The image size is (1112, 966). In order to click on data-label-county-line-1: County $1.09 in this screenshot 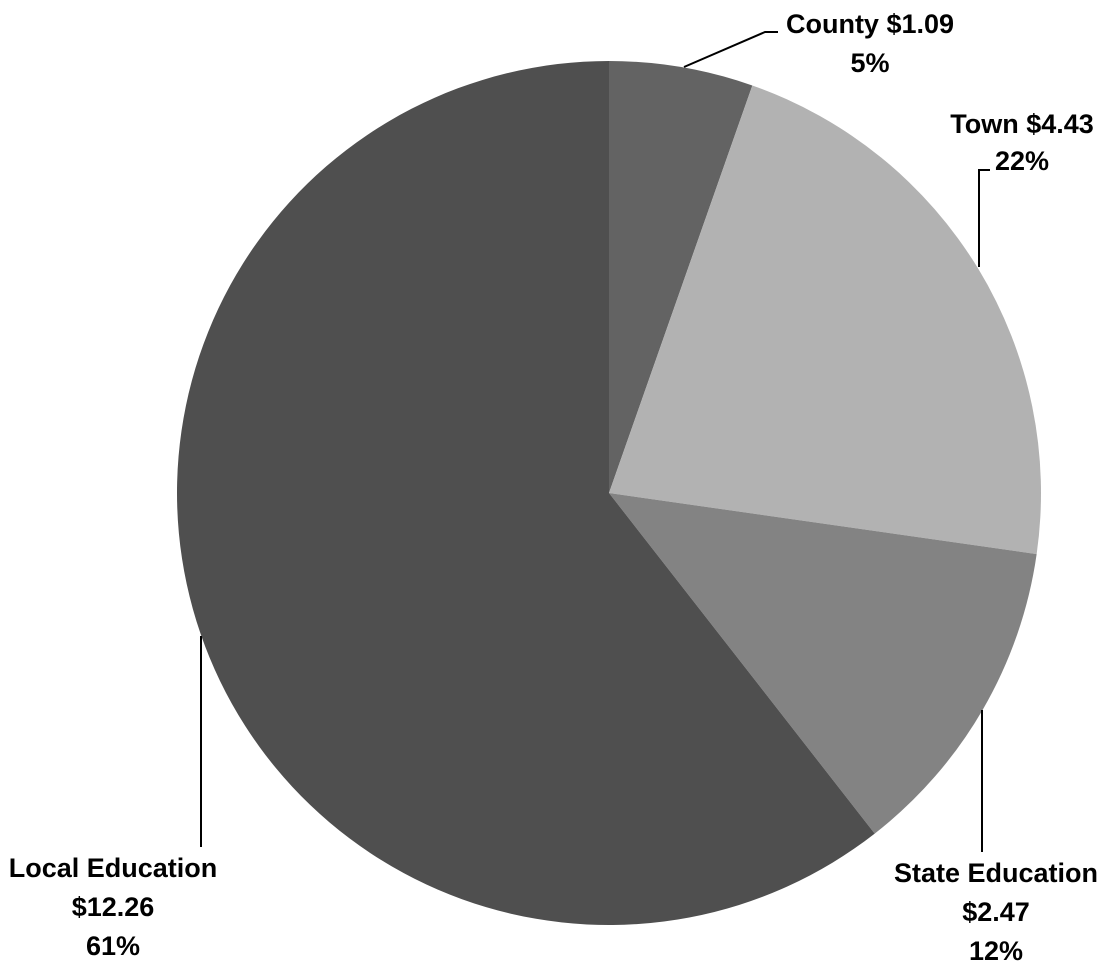, I will do `click(870, 24)`.